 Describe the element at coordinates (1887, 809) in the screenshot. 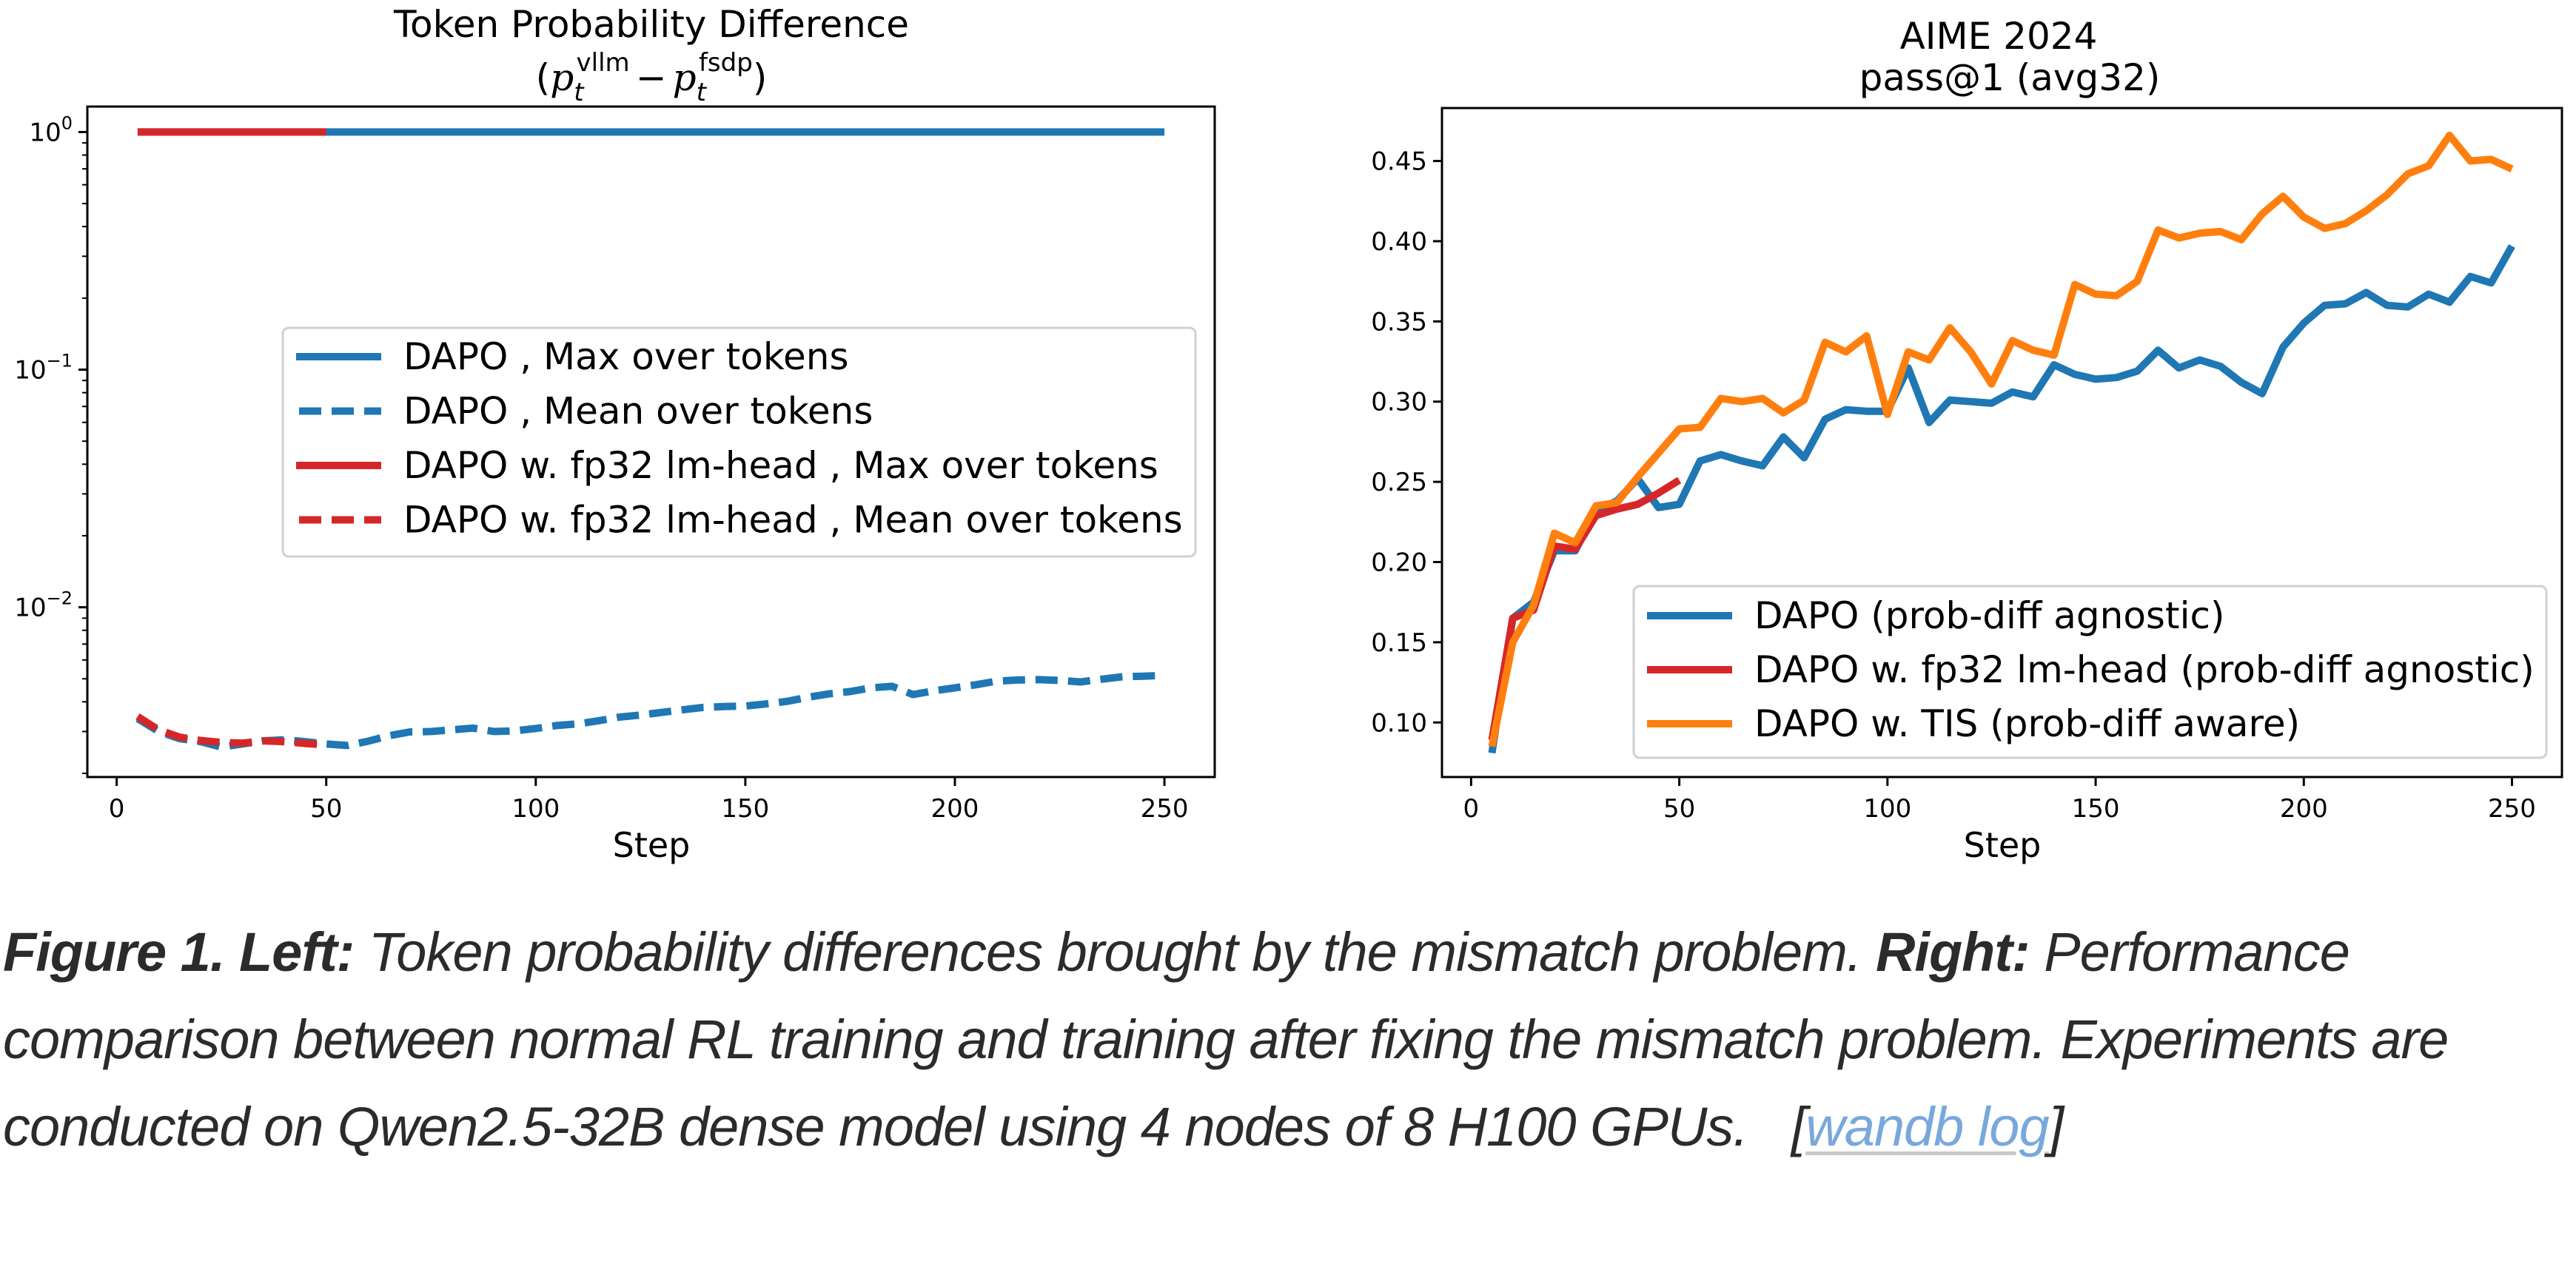

I see `right-x-tick-label: 100` at that location.